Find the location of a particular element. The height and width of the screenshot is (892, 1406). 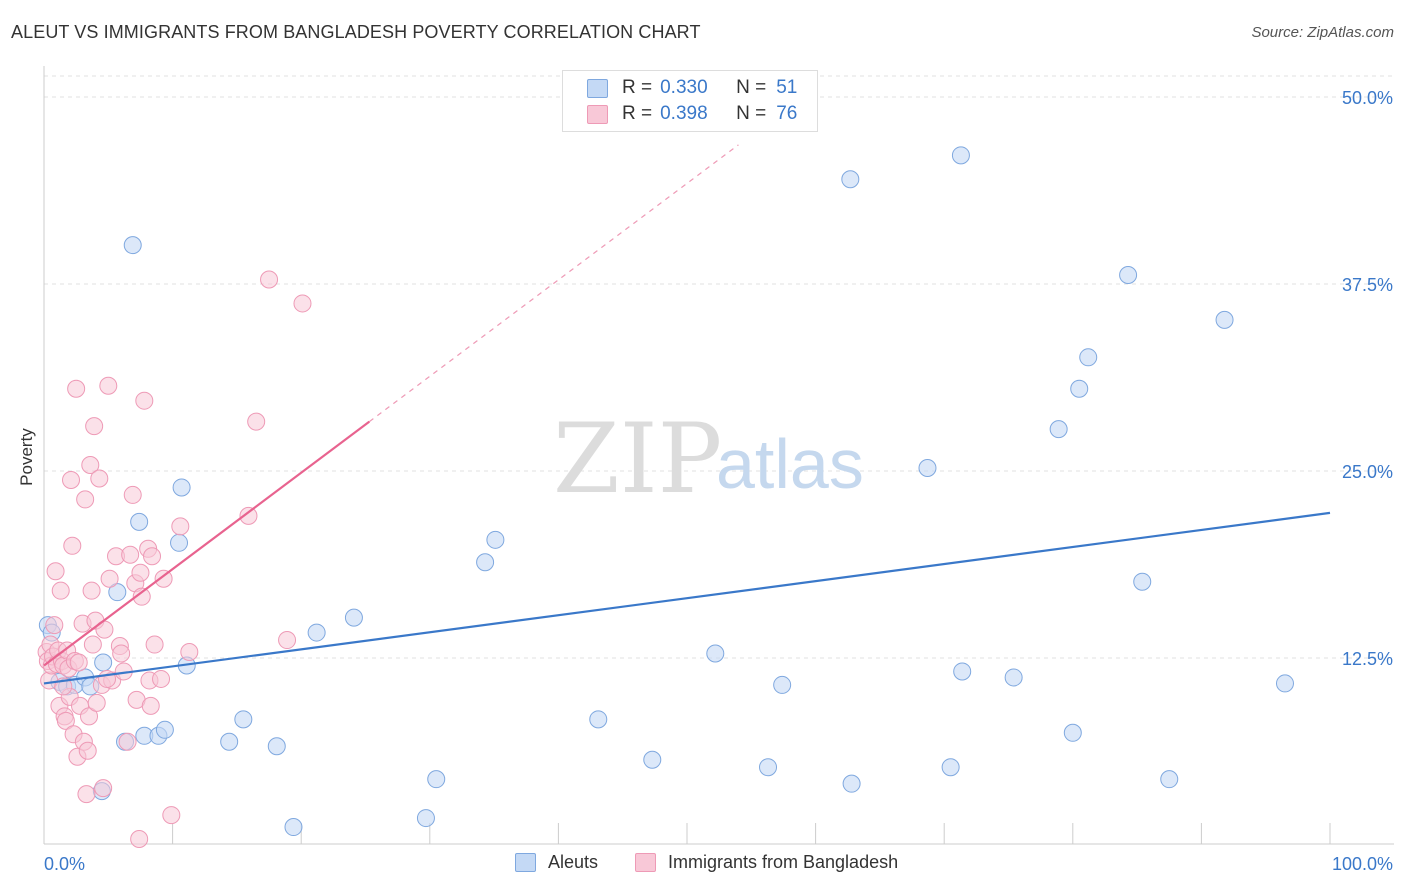

watermark-zip: ZIP is located at coordinates (637, 459).